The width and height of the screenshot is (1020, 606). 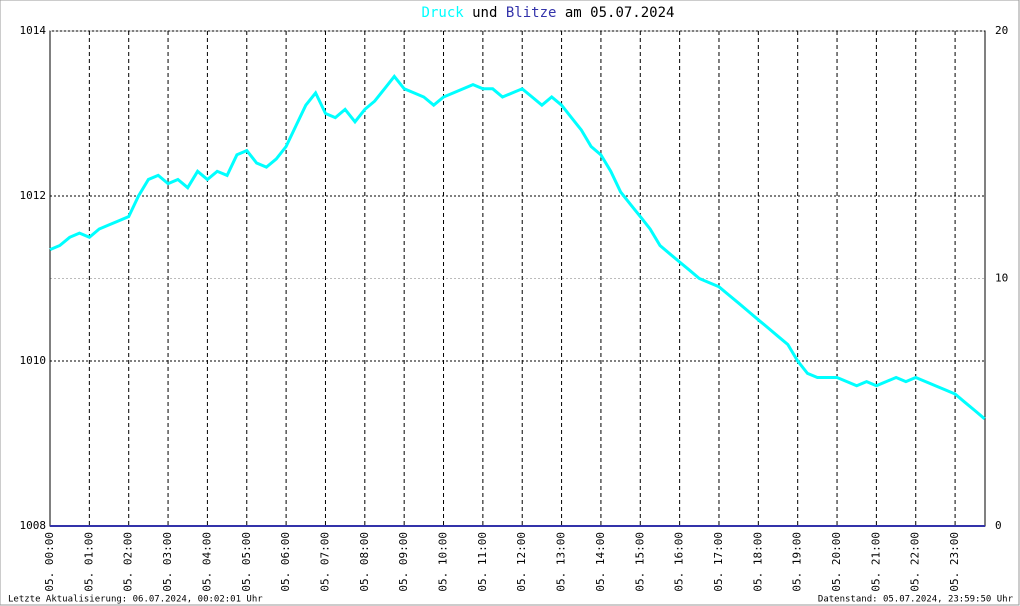 What do you see at coordinates (521, 562) in the screenshot?
I see `x-tick-label: 05. 12:00` at bounding box center [521, 562].